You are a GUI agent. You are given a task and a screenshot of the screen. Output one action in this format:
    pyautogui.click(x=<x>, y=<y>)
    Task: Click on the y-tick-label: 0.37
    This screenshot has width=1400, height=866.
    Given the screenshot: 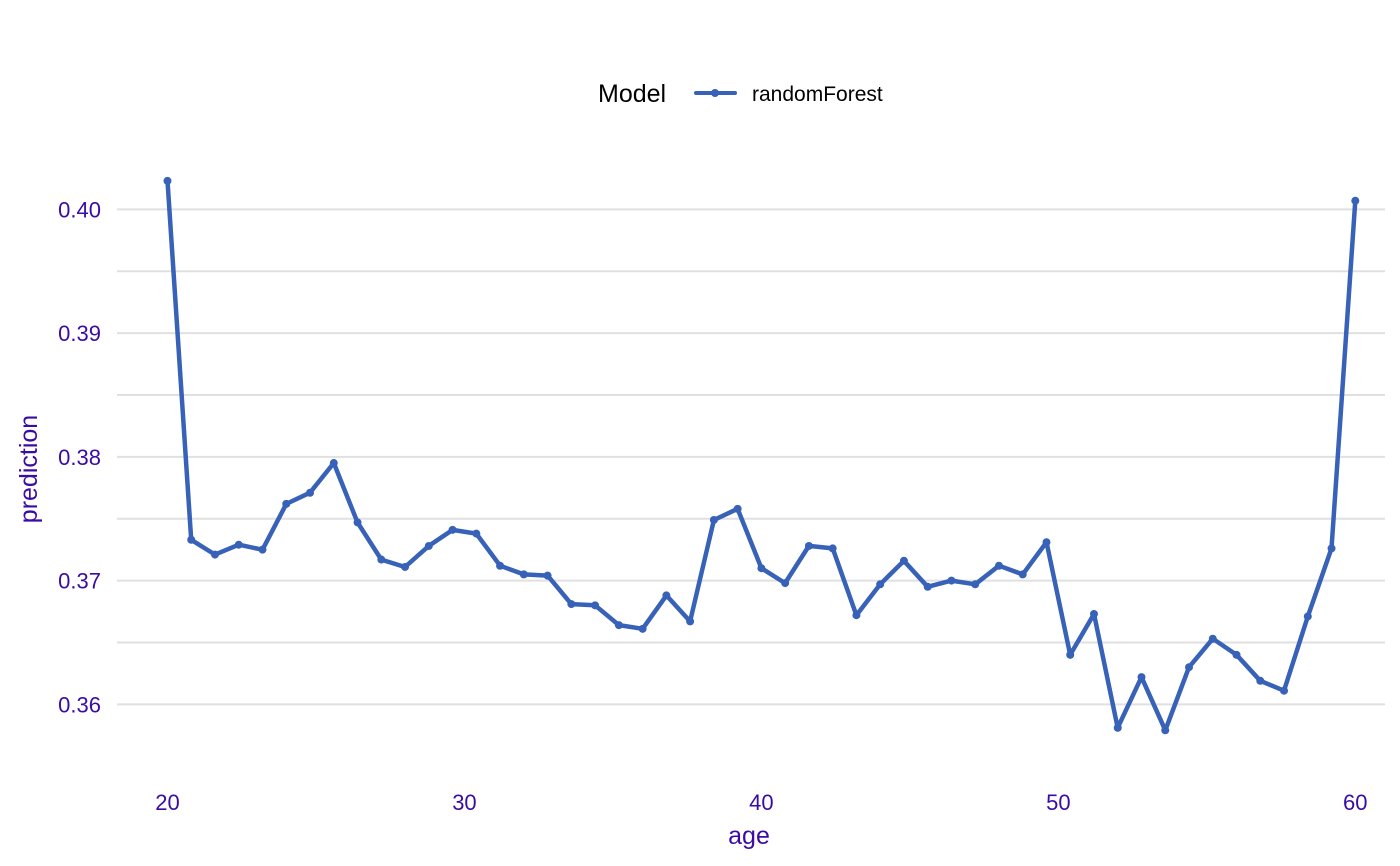 What is the action you would take?
    pyautogui.click(x=79, y=581)
    